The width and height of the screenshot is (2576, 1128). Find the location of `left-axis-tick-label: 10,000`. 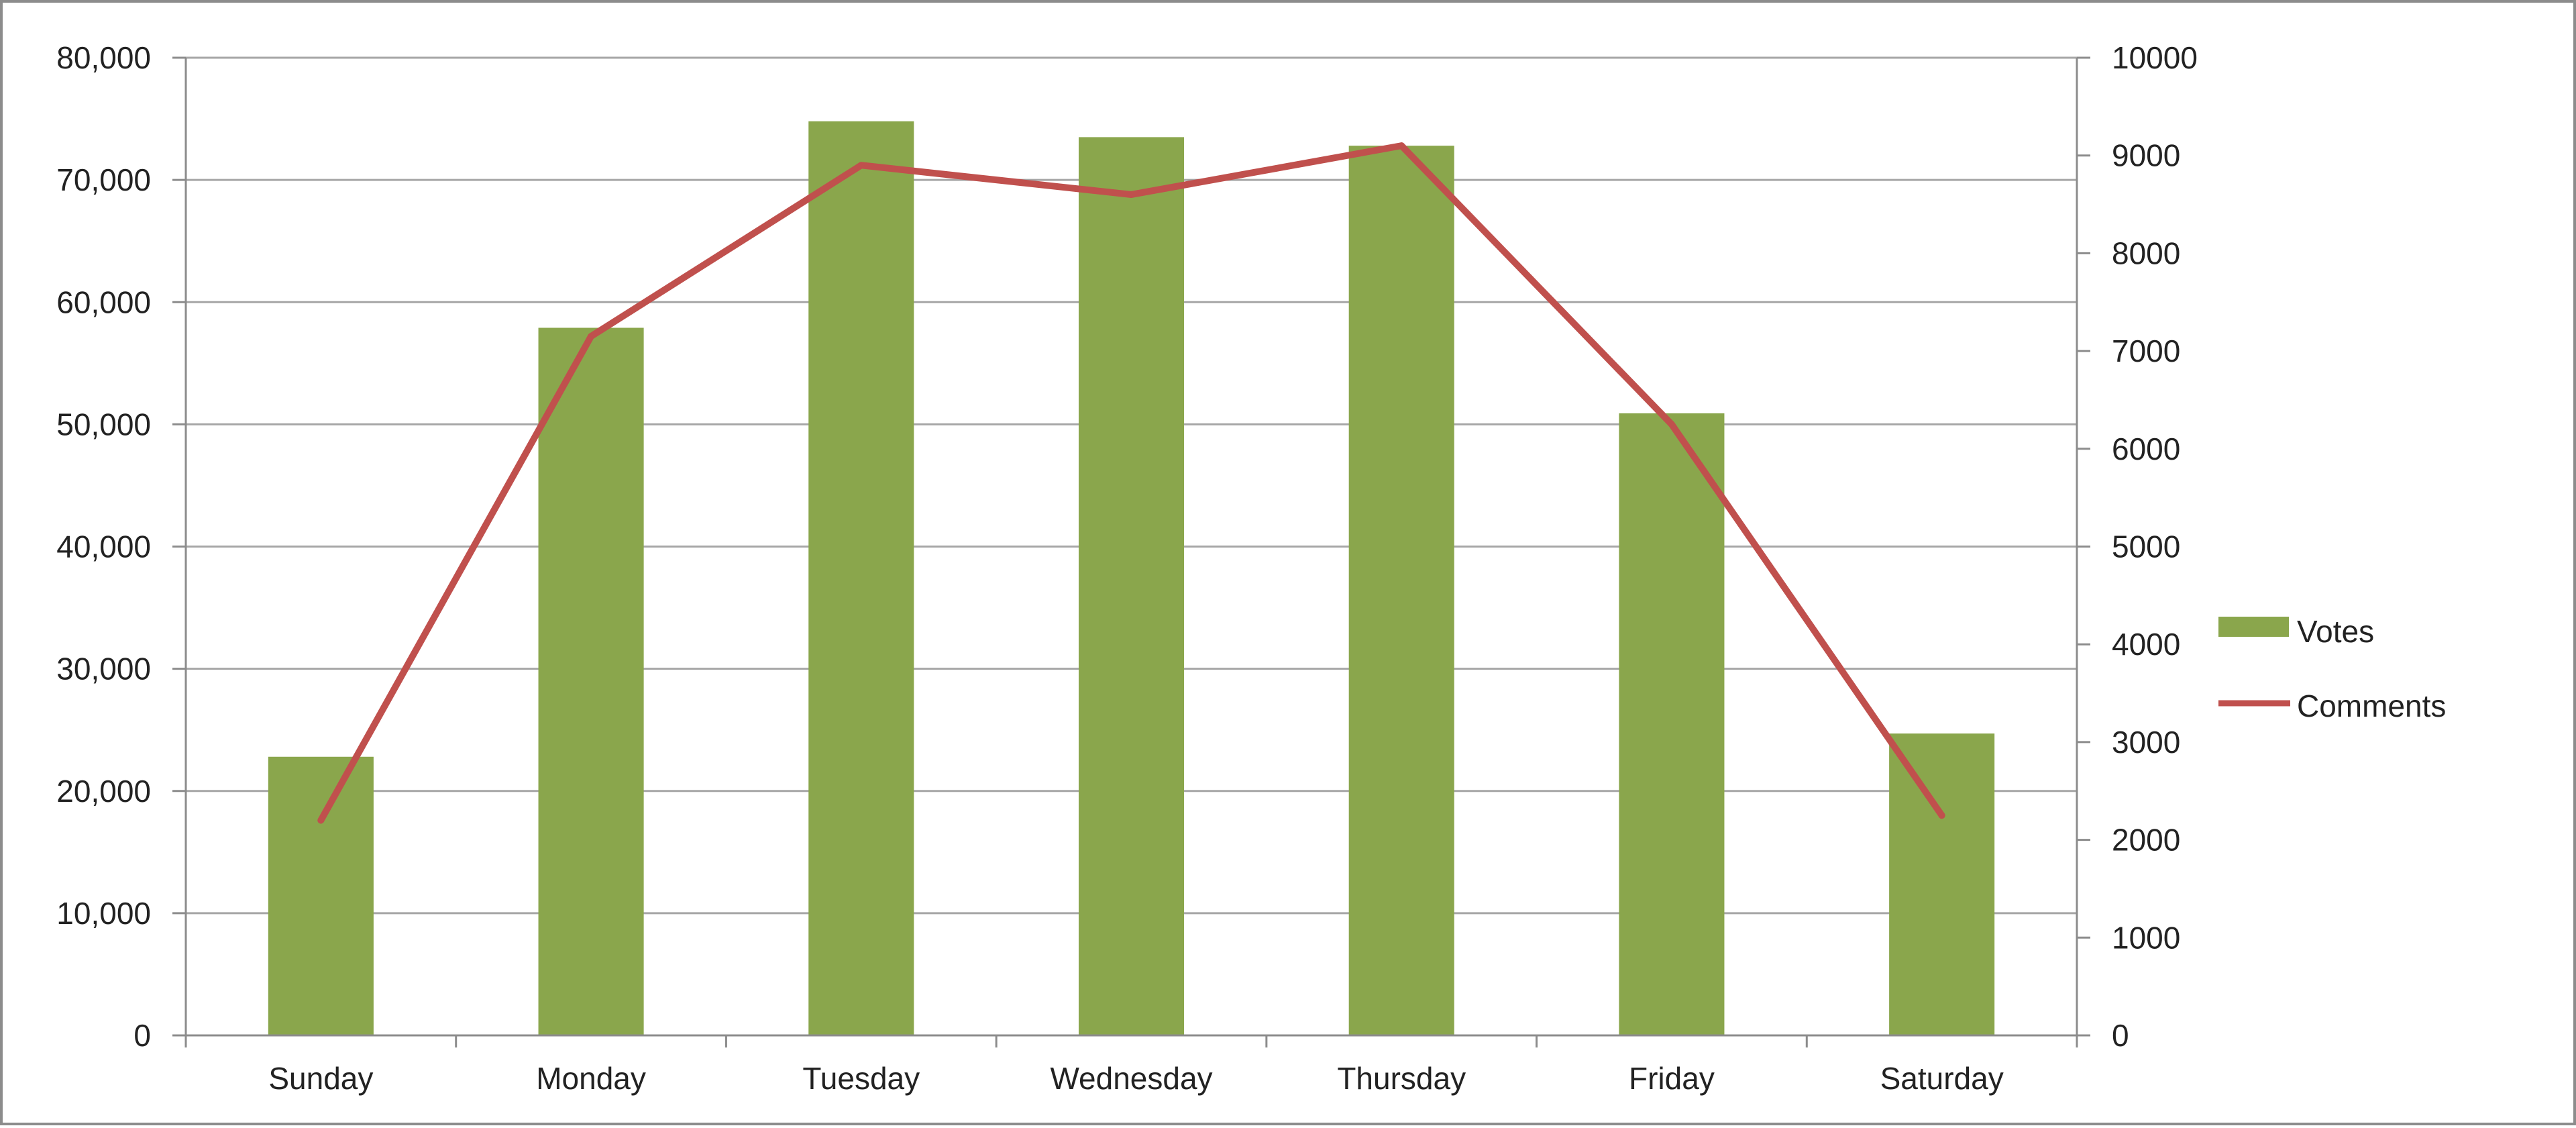

left-axis-tick-label: 10,000 is located at coordinates (103, 913).